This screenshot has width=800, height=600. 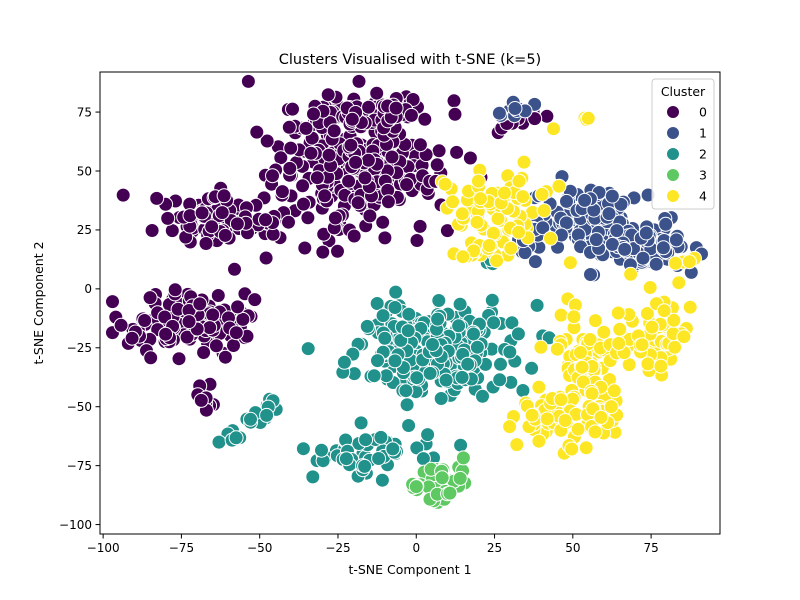 I want to click on y-tick-label: −100, so click(x=75, y=525).